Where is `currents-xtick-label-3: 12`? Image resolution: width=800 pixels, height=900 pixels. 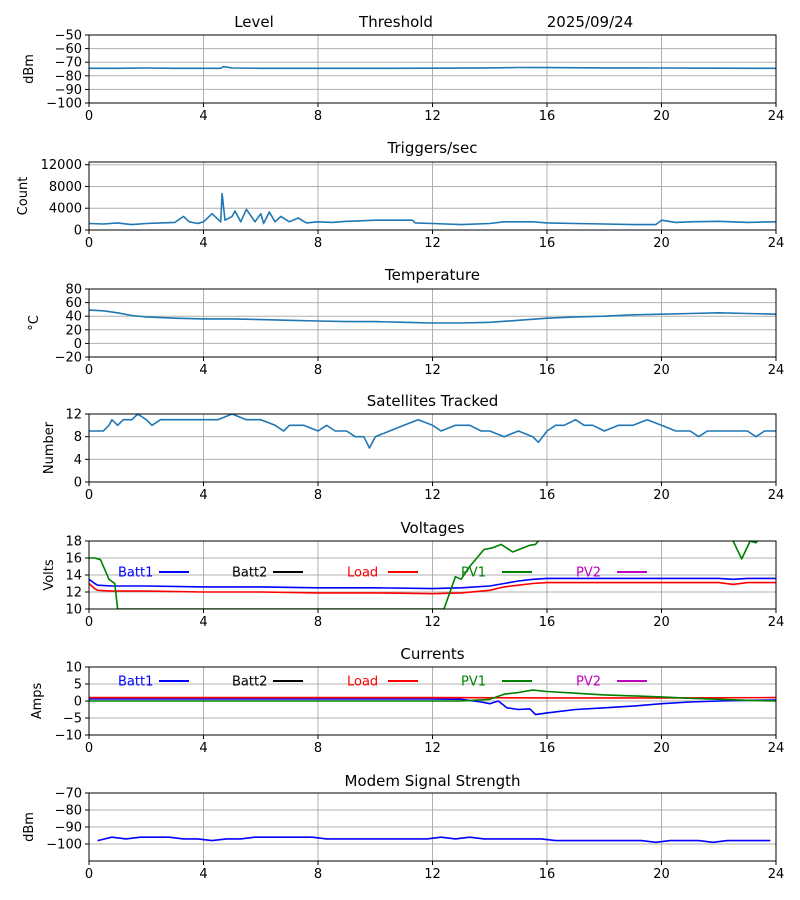 currents-xtick-label-3: 12 is located at coordinates (432, 748).